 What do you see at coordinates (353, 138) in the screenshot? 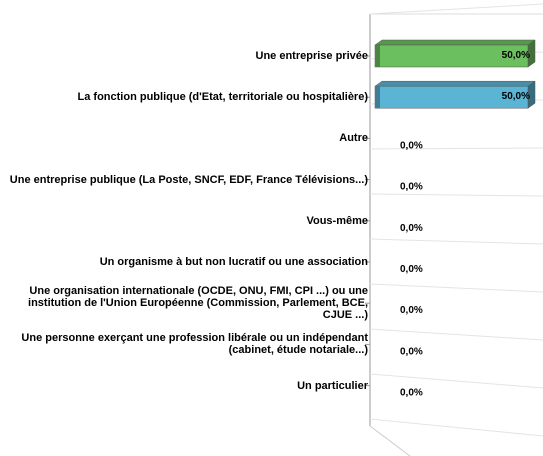
I see `category-label: Autre` at bounding box center [353, 138].